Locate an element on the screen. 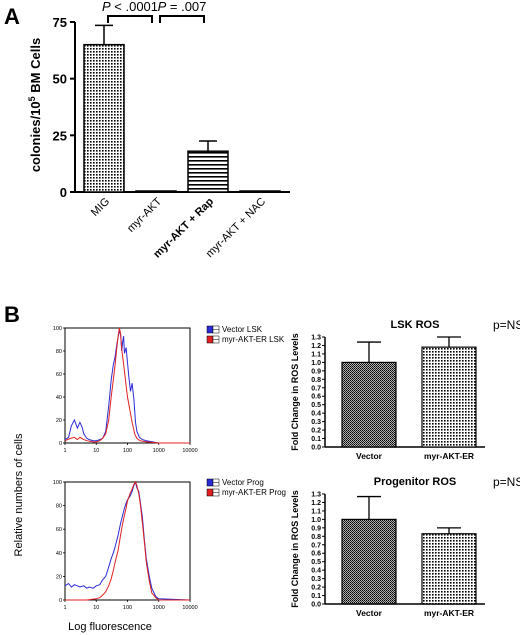 This screenshot has width=520, height=635. ros-chart-title: Progenitor ROS is located at coordinates (415, 482).